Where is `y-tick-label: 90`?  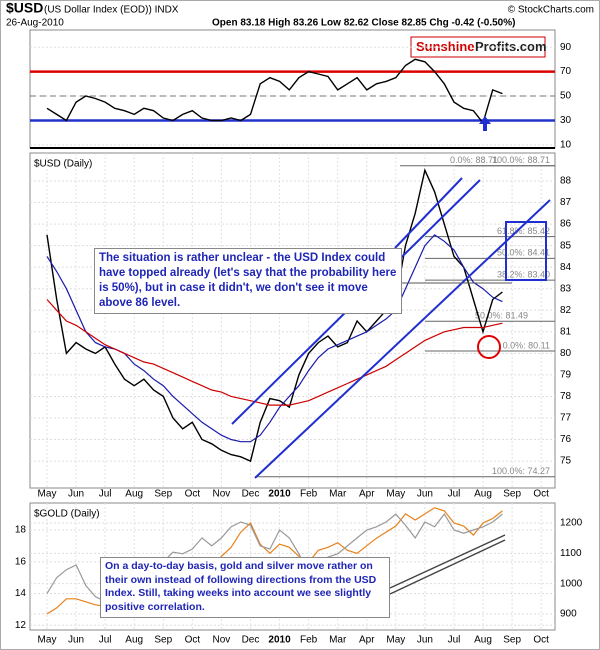
y-tick-label: 90 is located at coordinates (566, 47).